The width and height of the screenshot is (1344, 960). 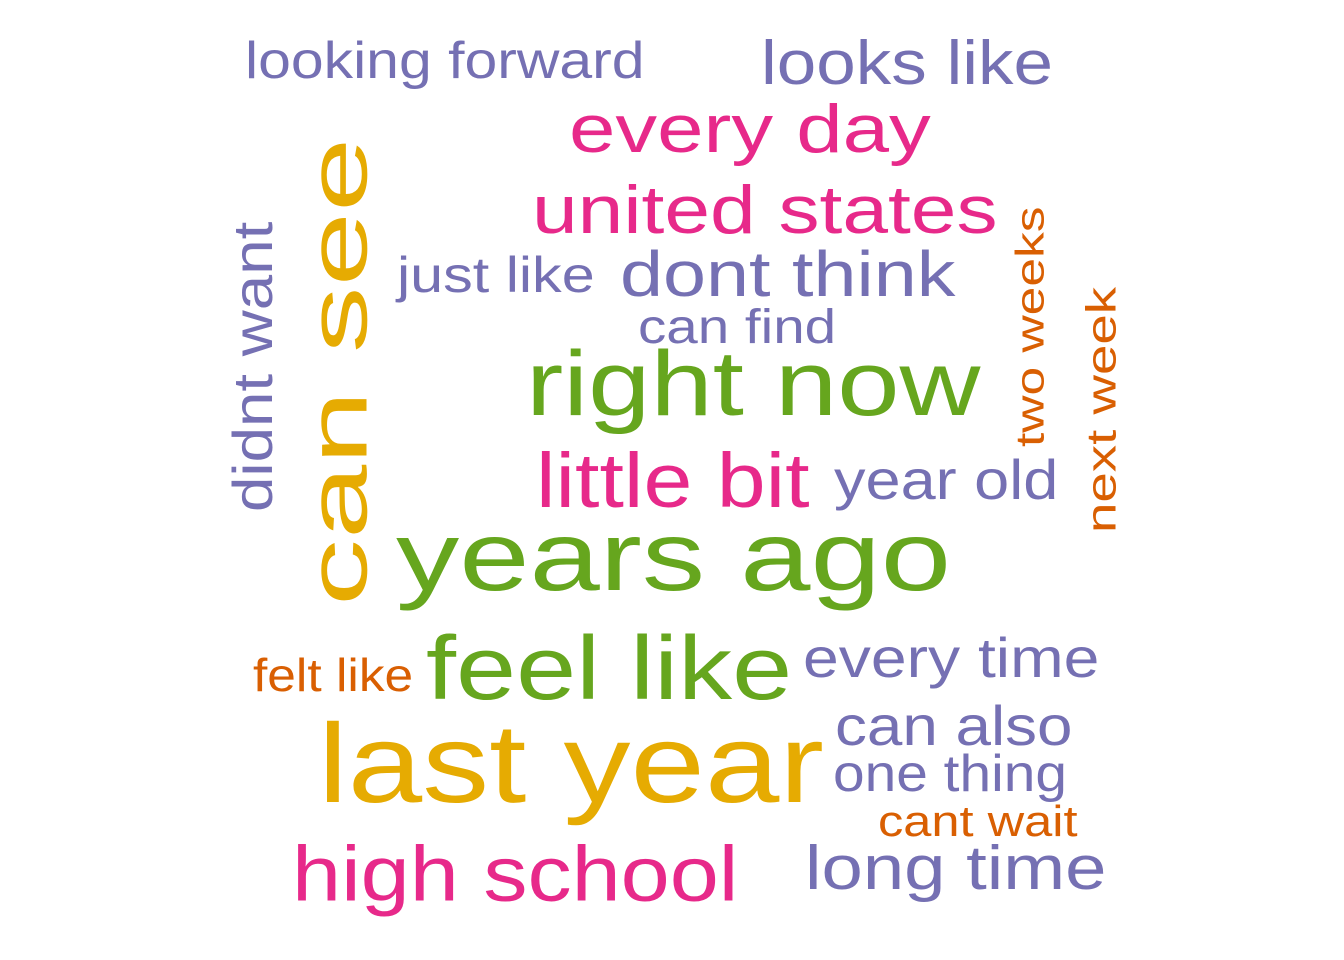 I want to click on word-can-see: can see, so click(x=337, y=371).